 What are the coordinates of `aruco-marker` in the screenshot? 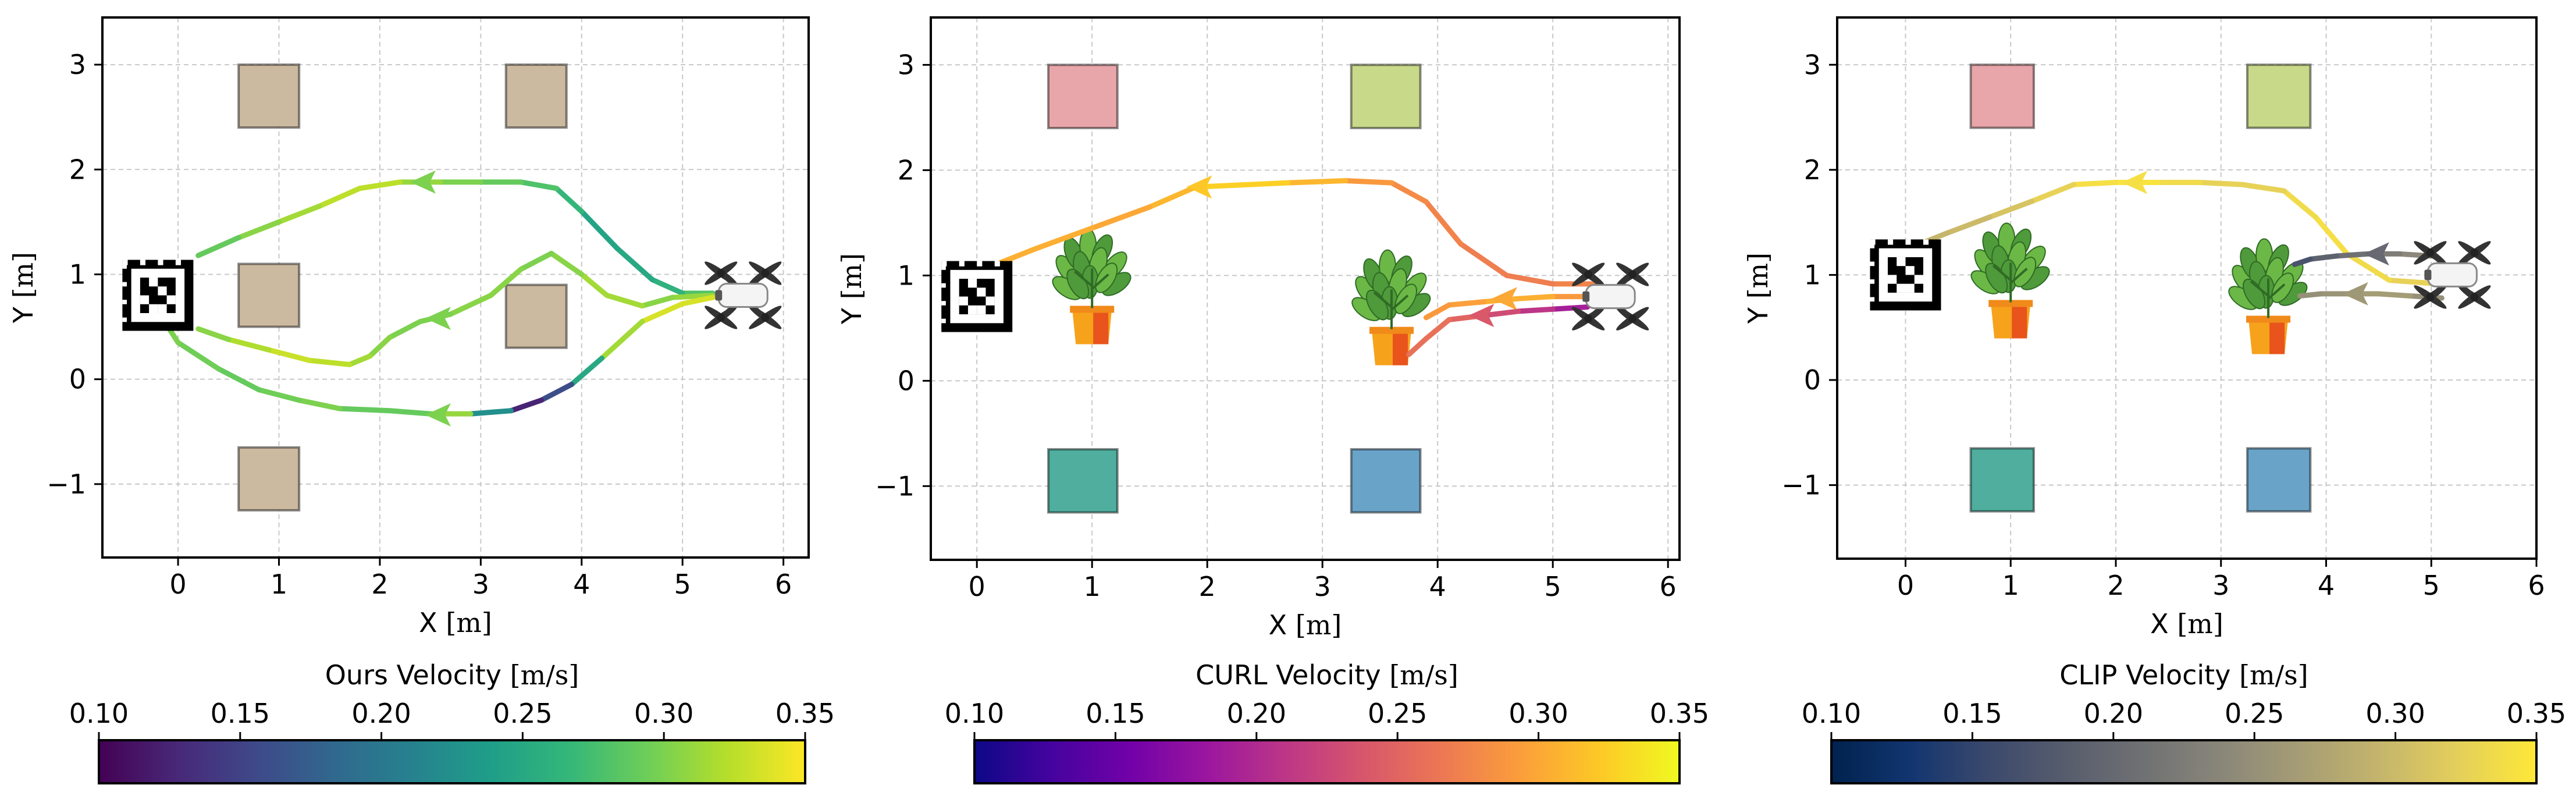 It's located at (158, 295).